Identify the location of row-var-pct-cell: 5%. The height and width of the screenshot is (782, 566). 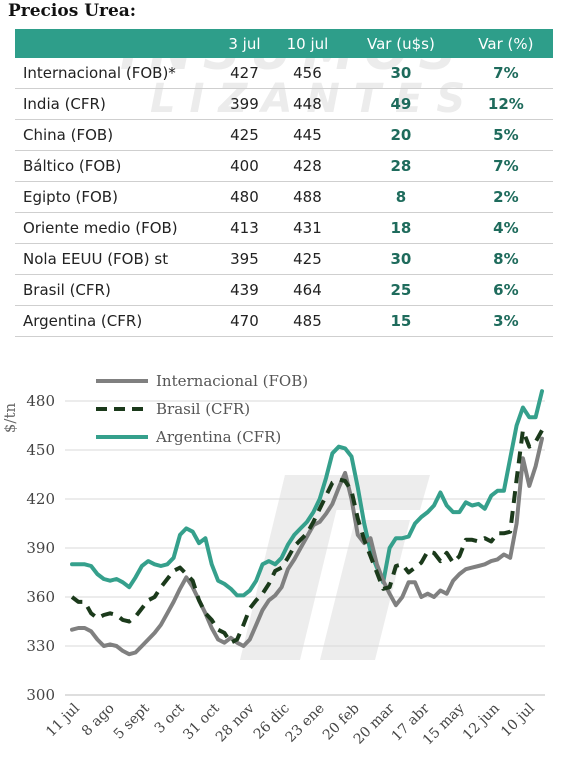
(505, 135).